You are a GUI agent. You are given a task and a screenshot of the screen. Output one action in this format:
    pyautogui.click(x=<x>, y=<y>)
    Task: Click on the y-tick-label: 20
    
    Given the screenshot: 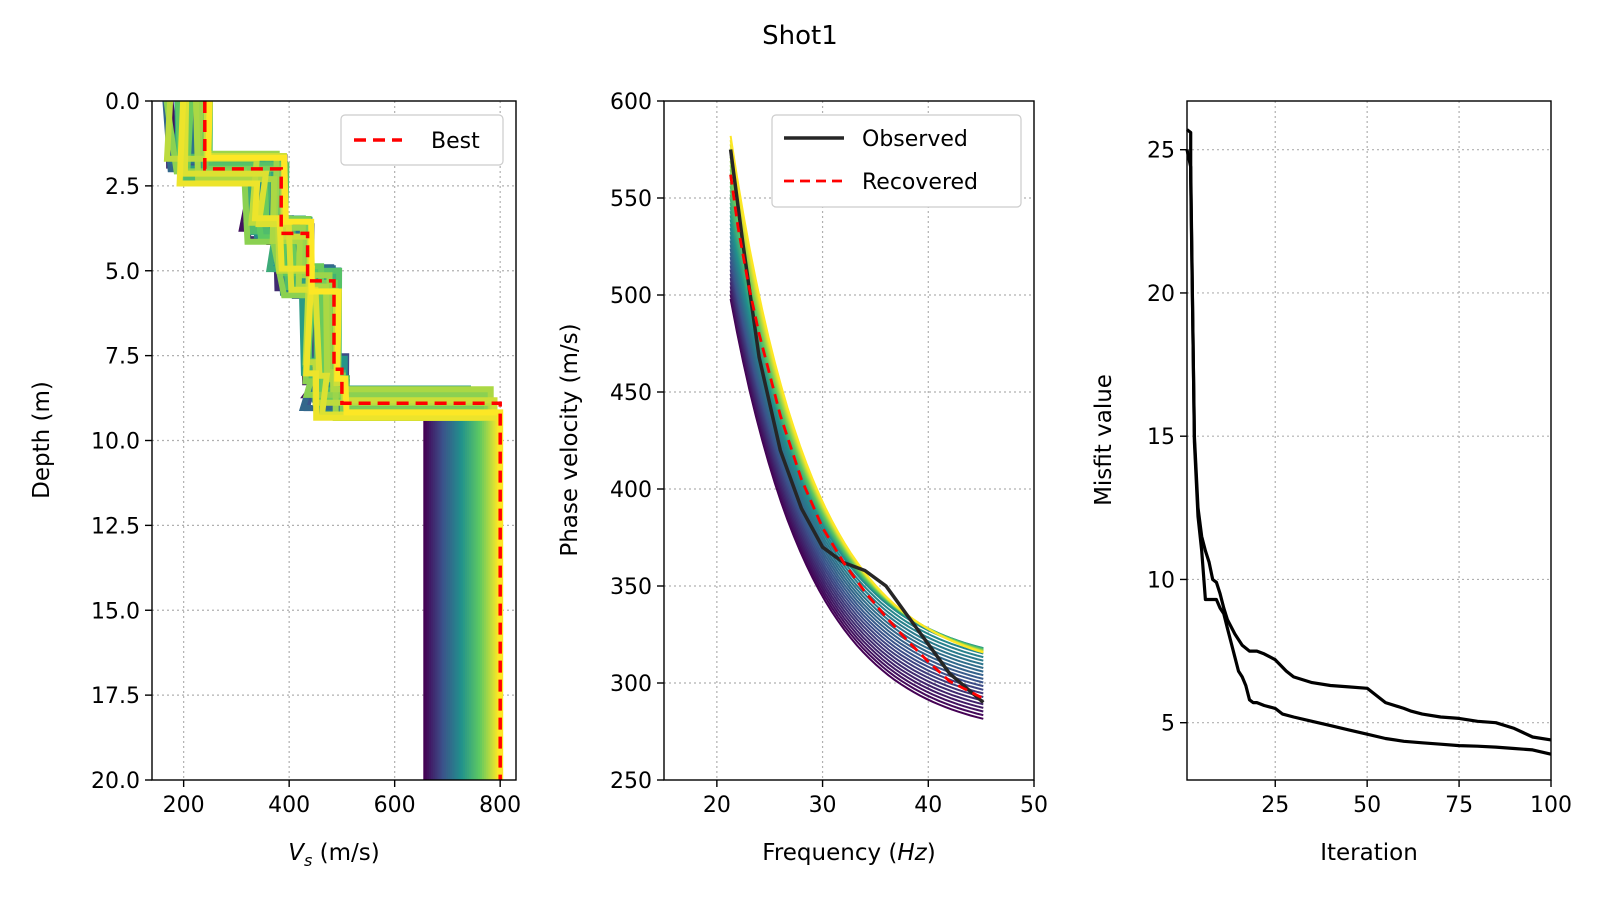 What is the action you would take?
    pyautogui.click(x=1161, y=294)
    